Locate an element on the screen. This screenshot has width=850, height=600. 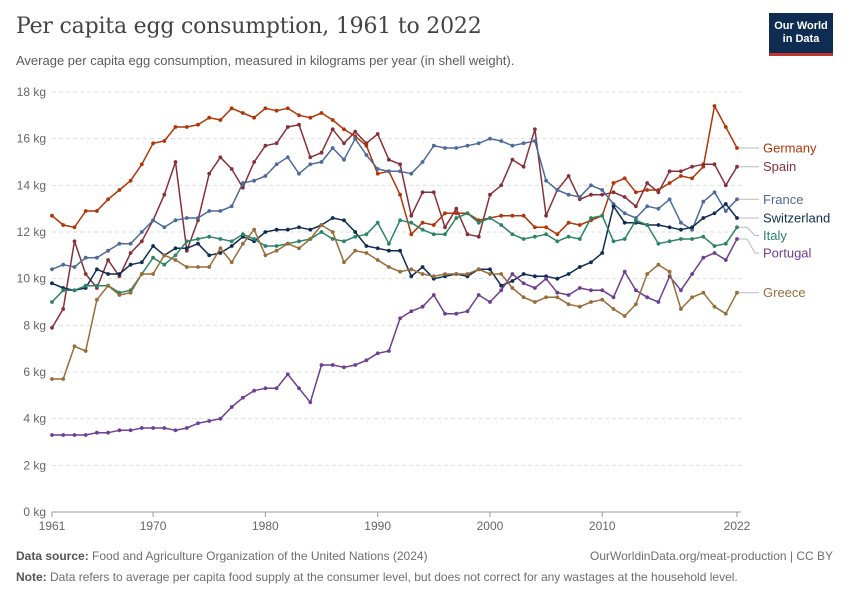
x-tick-label: 2022 is located at coordinates (737, 526).